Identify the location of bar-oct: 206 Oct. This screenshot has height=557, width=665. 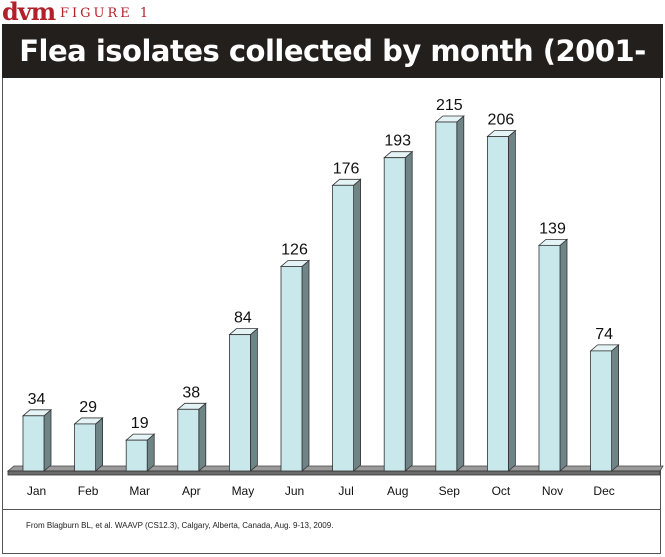
(501, 305).